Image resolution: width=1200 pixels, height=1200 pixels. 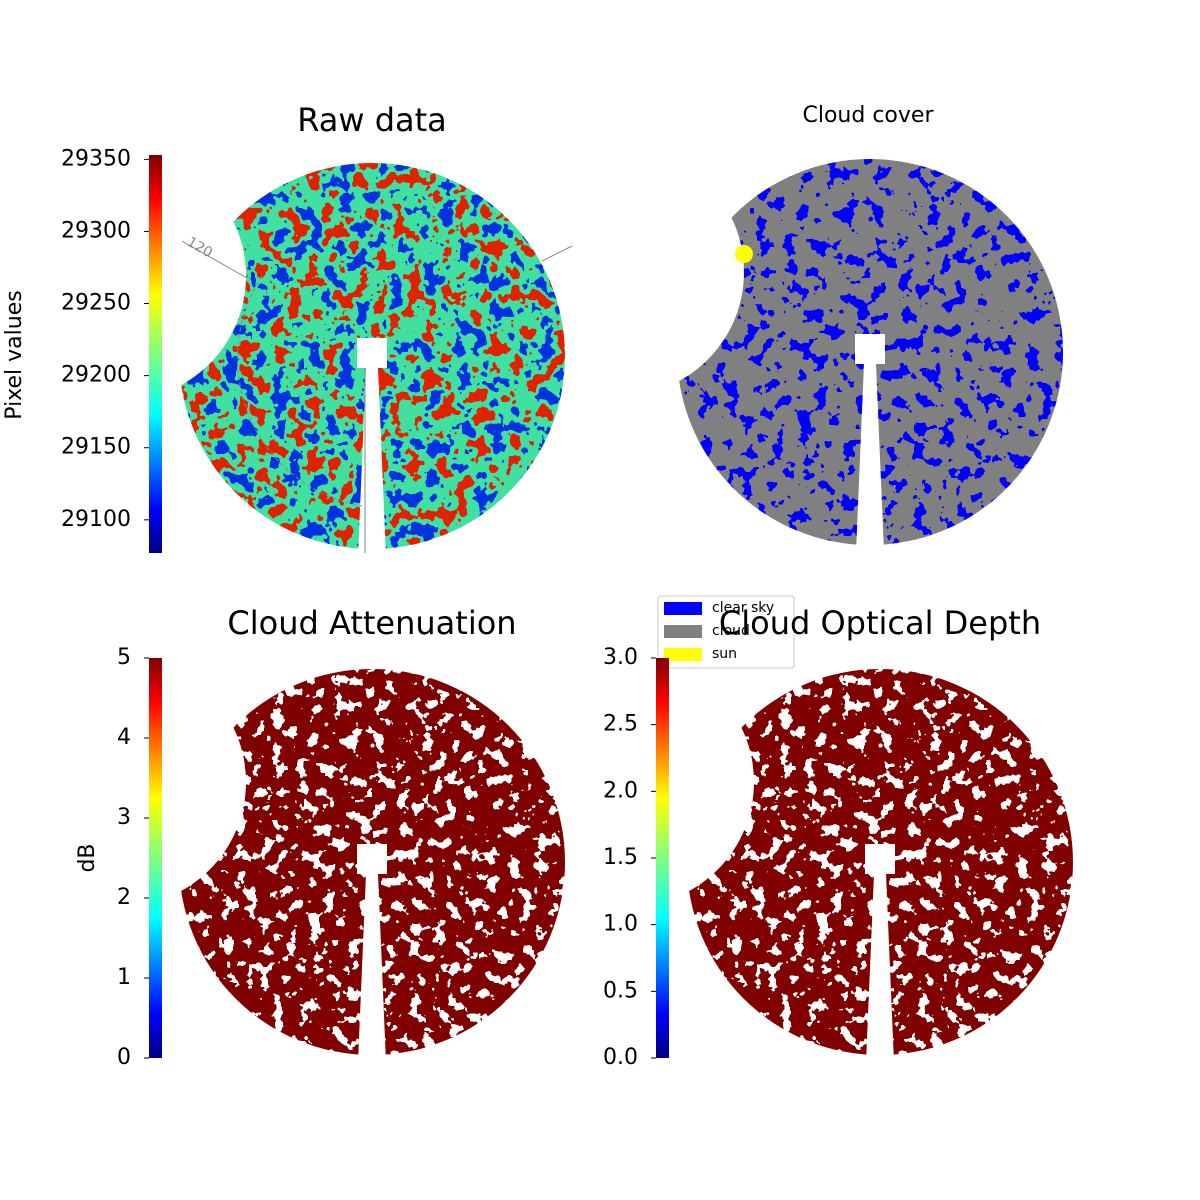 What do you see at coordinates (372, 120) in the screenshot?
I see `panel-title: Raw data` at bounding box center [372, 120].